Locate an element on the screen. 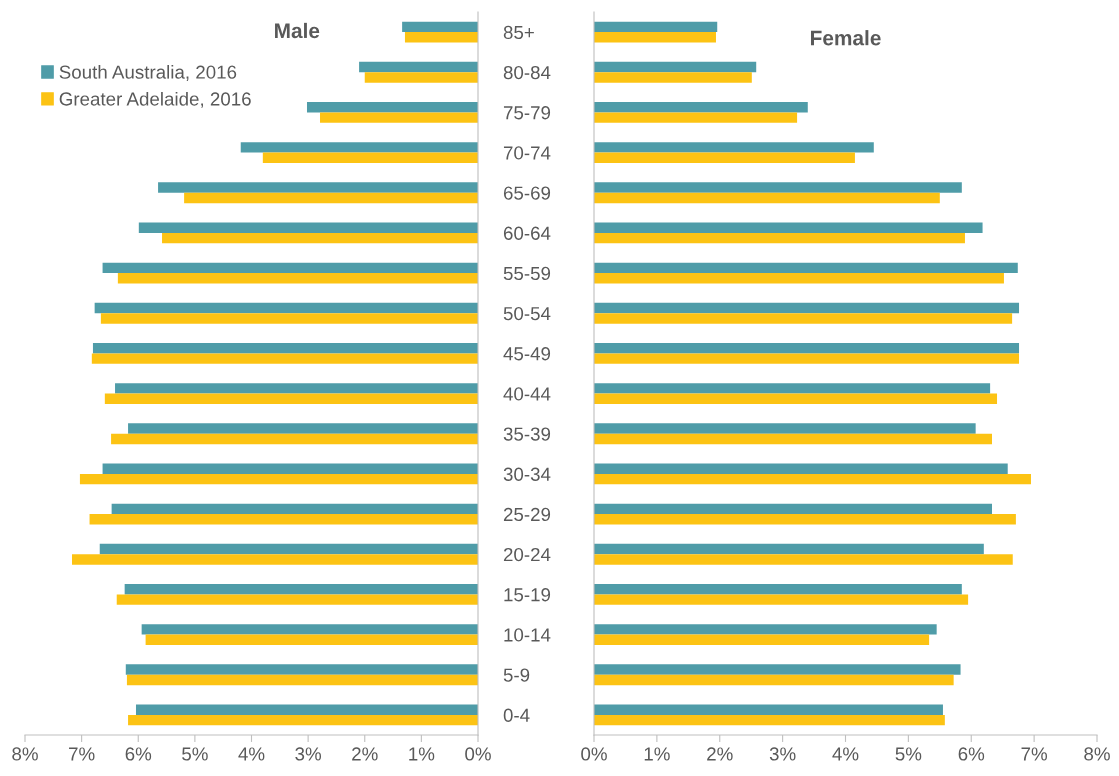 The height and width of the screenshot is (776, 1119). y-tick-label: 55-59 is located at coordinates (527, 273).